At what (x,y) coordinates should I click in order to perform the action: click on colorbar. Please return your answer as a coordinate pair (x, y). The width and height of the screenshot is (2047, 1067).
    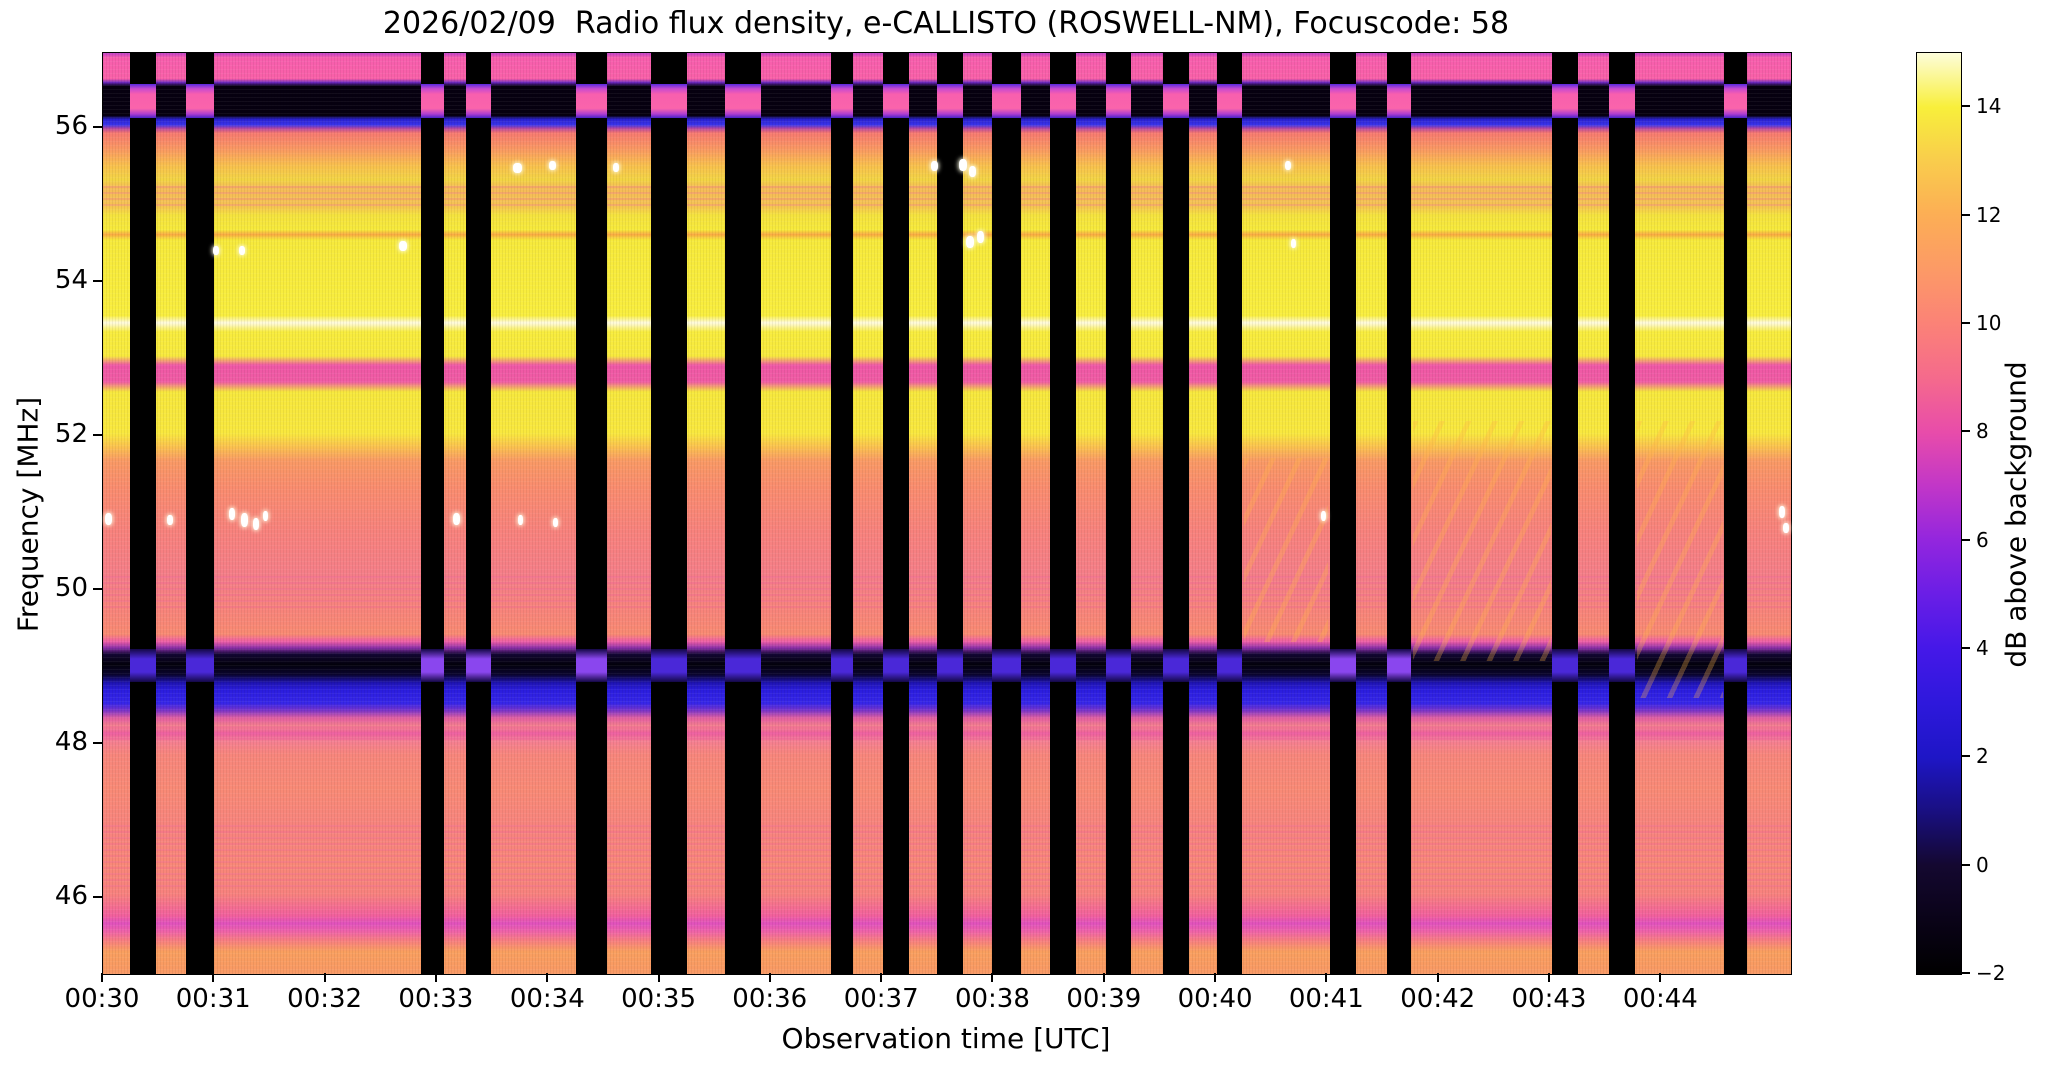
    Looking at the image, I should click on (1939, 513).